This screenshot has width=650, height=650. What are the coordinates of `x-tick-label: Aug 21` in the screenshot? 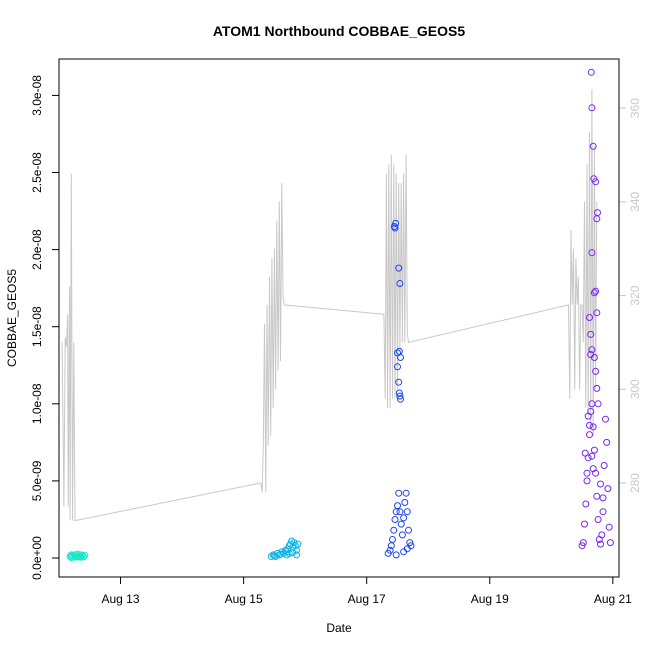 It's located at (613, 599).